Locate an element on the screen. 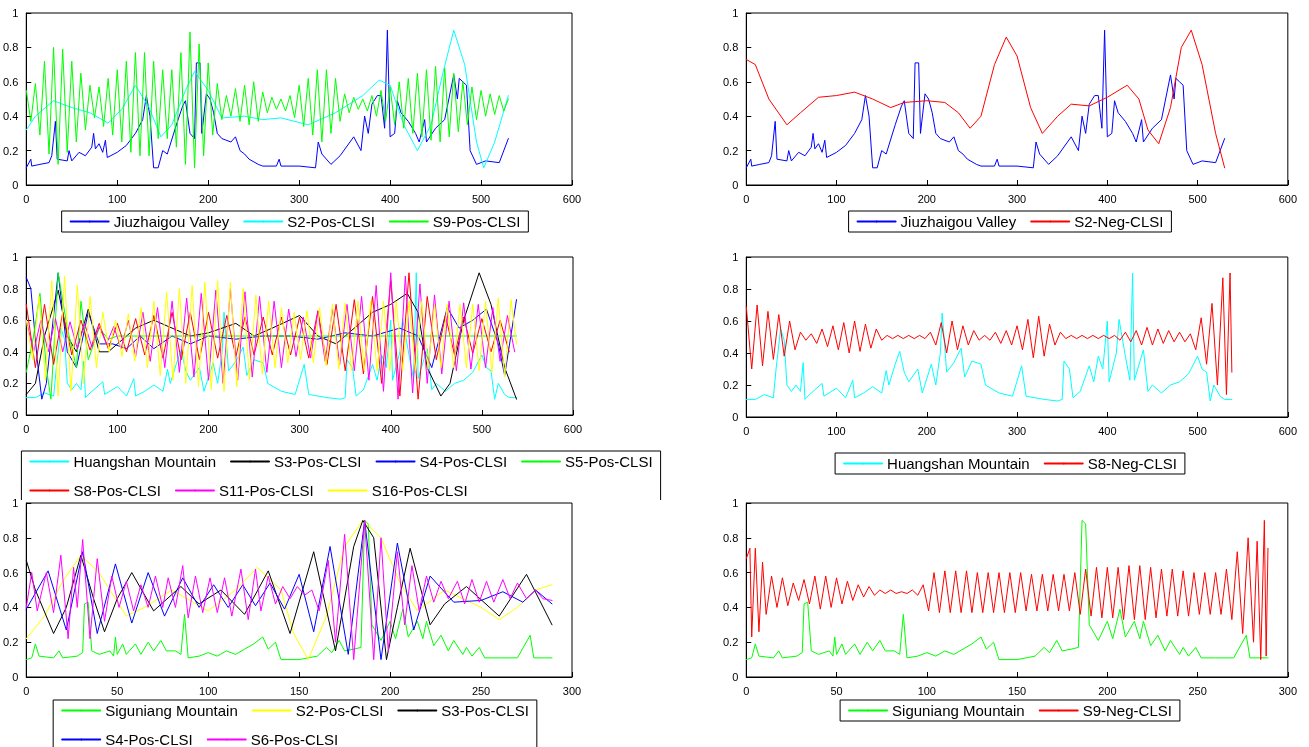 The width and height of the screenshot is (1309, 747). legend-label: S2-Neg-CLSI is located at coordinates (1119, 221).